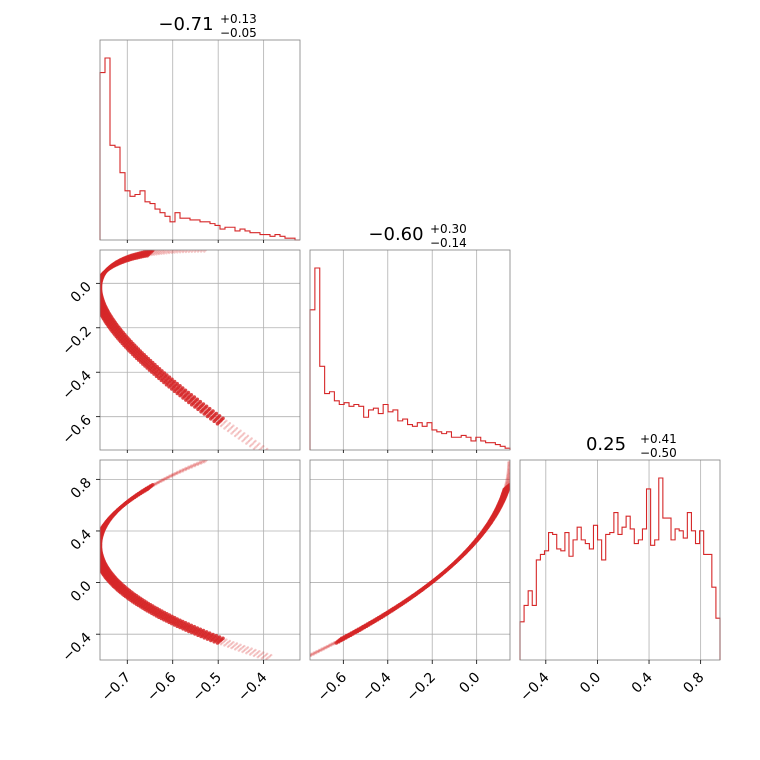 This screenshot has height=760, width=760. I want to click on param-title-p1: −0.60, so click(395, 234).